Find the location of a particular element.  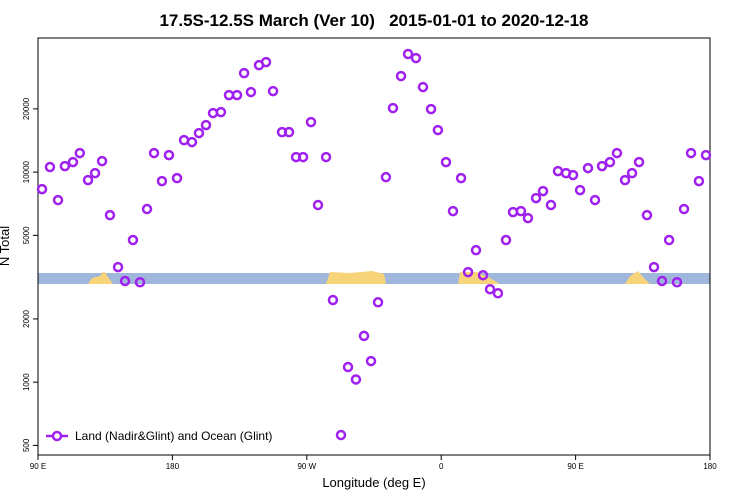

y-tick-label: 5000 is located at coordinates (26, 235).